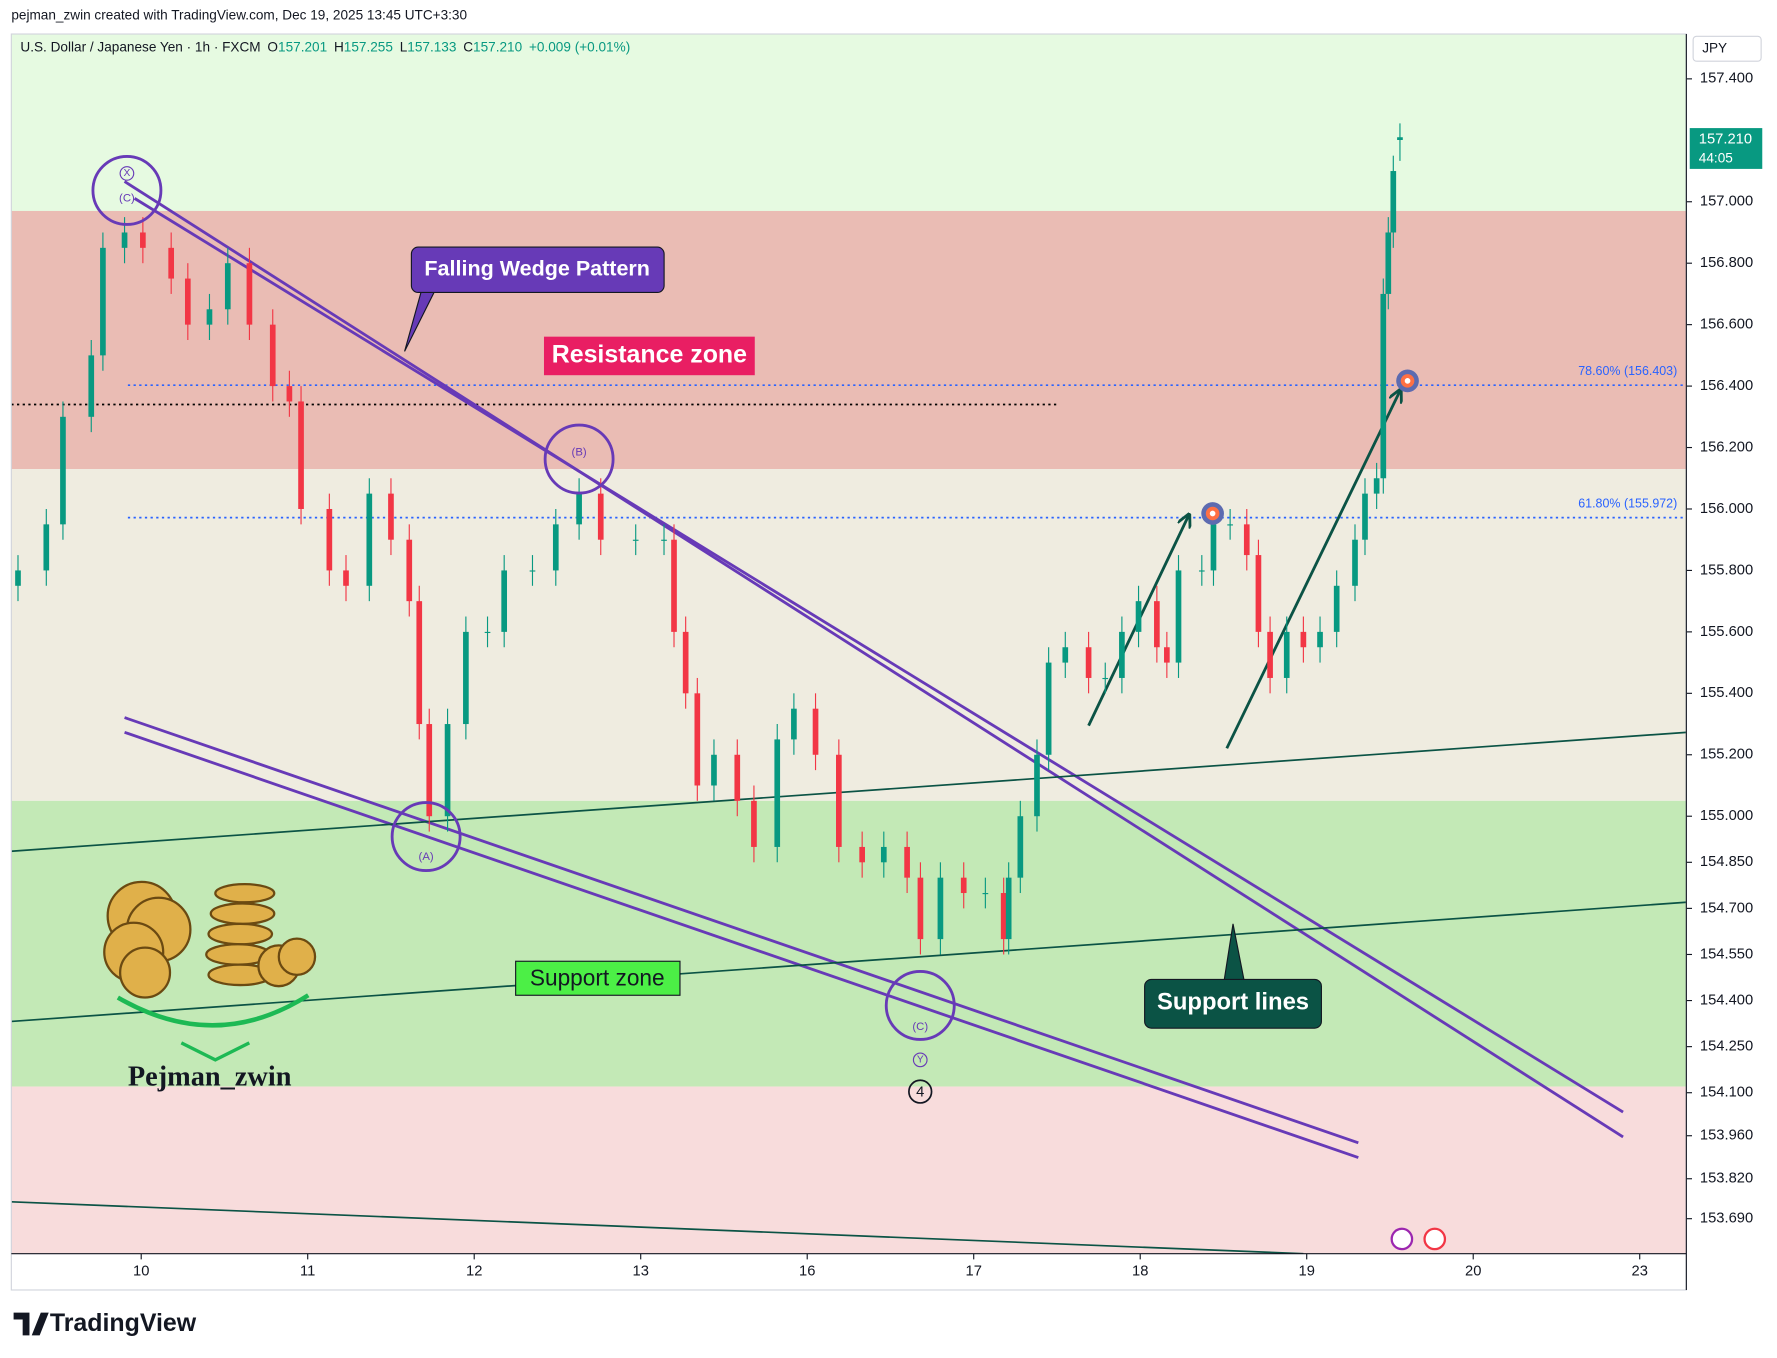 The width and height of the screenshot is (1777, 1358). Describe the element at coordinates (920, 1027) in the screenshot. I see `wave-label: (C)` at that location.